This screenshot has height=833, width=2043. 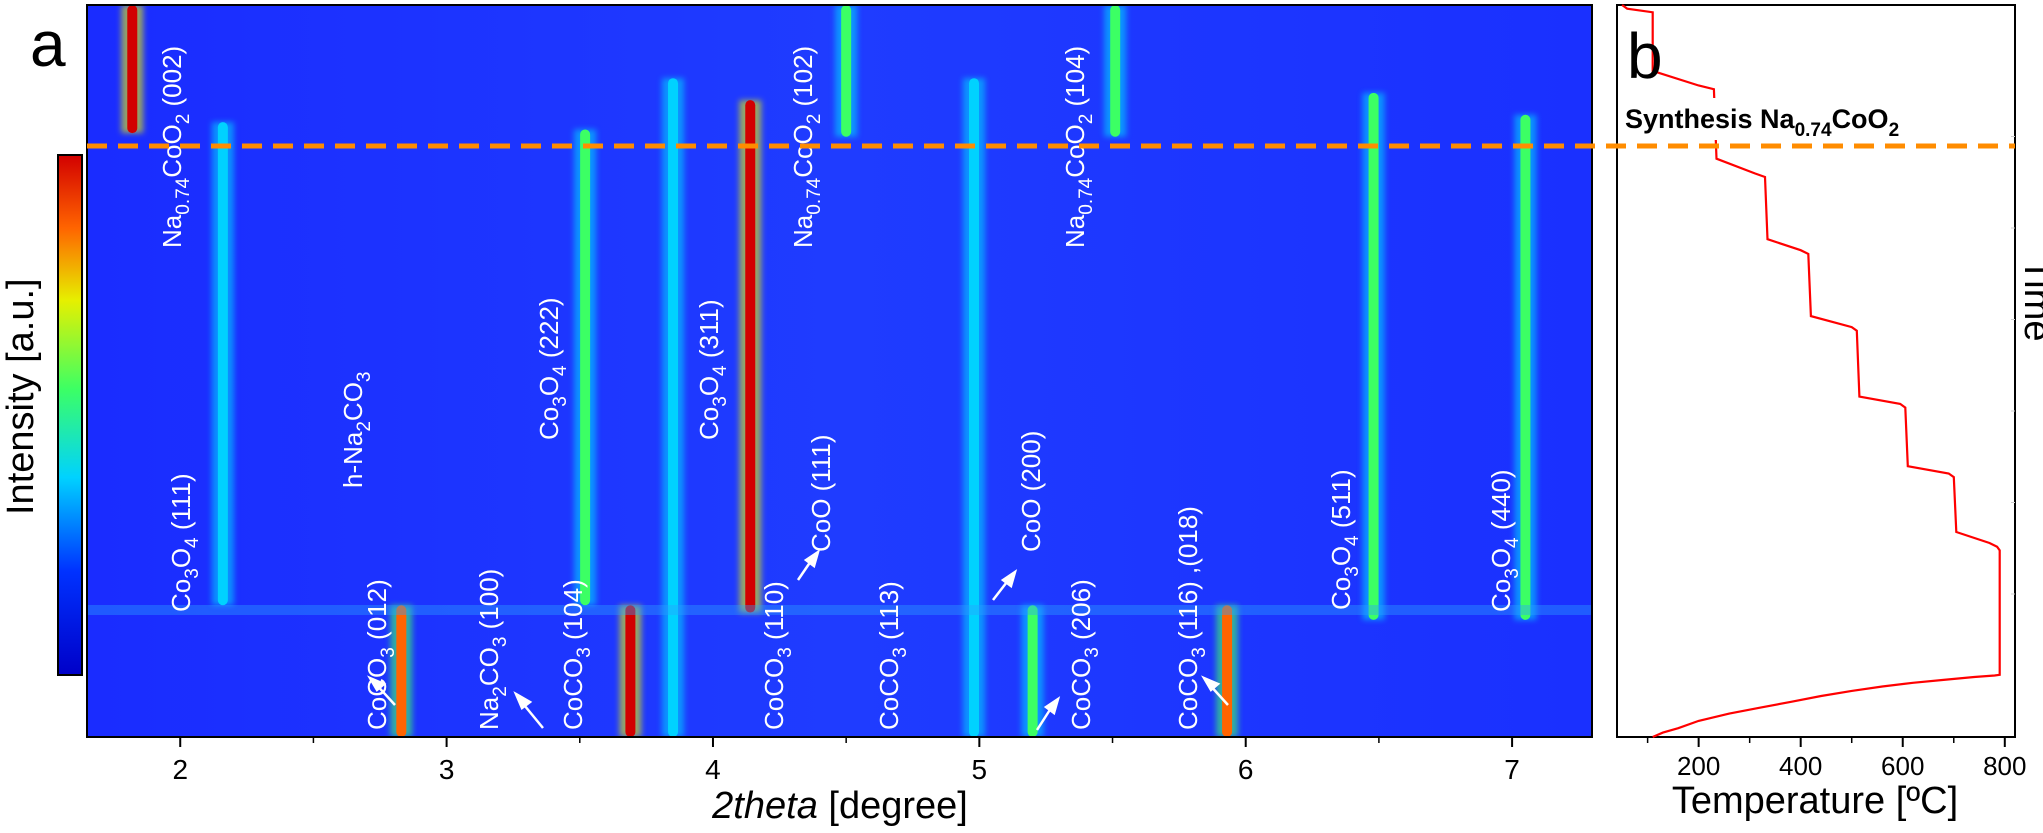 I want to click on x-tick-label-a-0: 2, so click(x=180, y=769).